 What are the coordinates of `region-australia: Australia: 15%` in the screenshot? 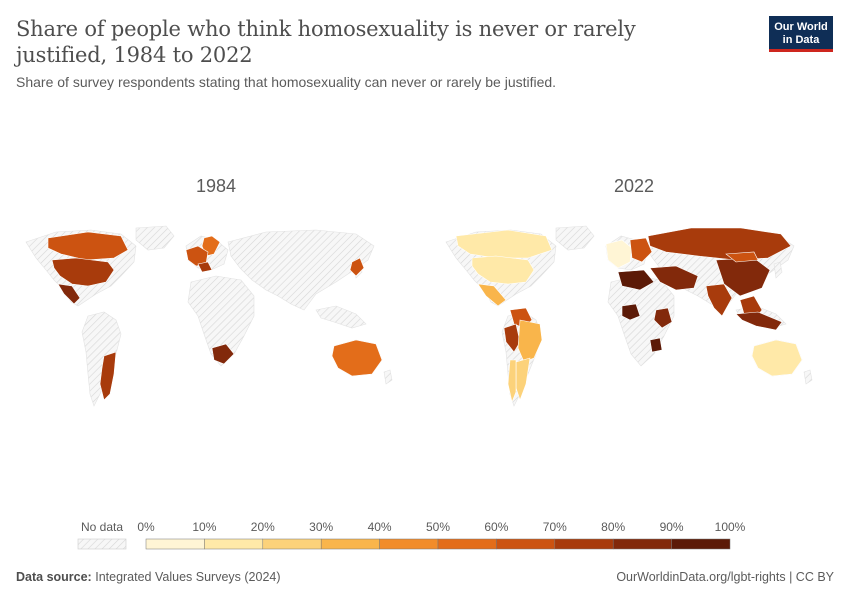 It's located at (777, 358).